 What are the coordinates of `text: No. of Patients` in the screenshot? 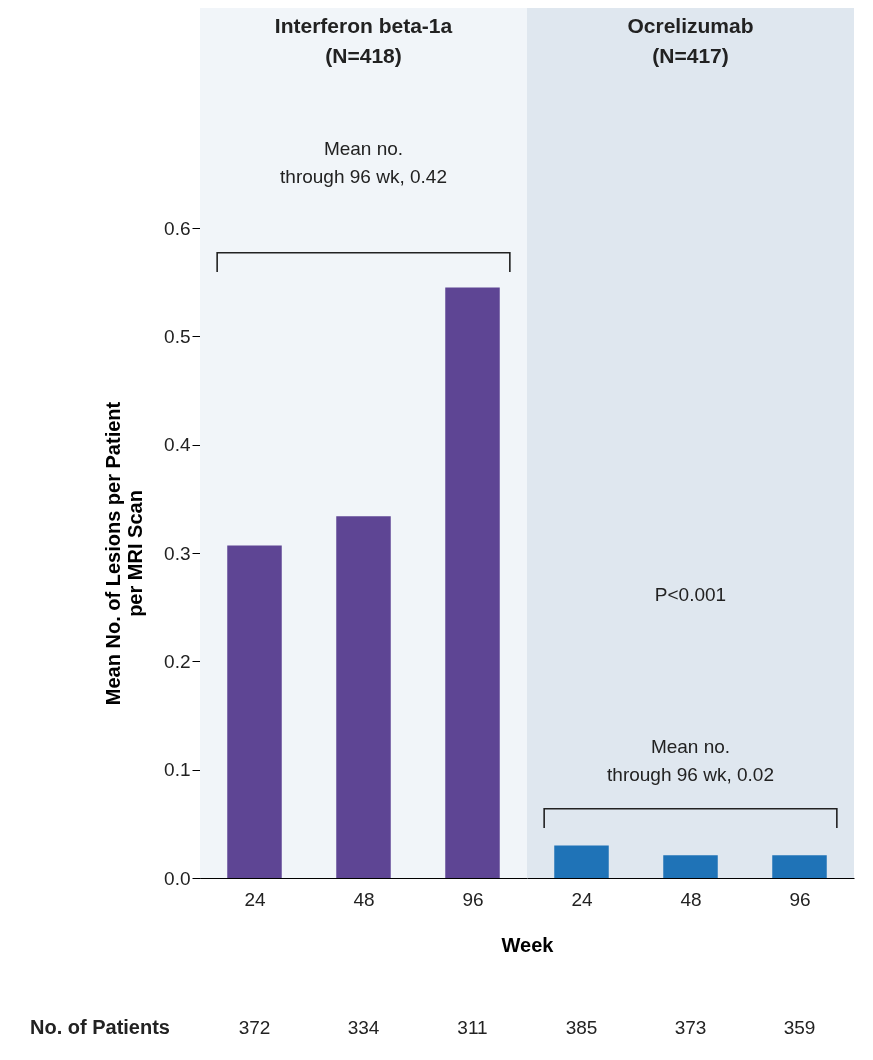 It's located at (99, 1027).